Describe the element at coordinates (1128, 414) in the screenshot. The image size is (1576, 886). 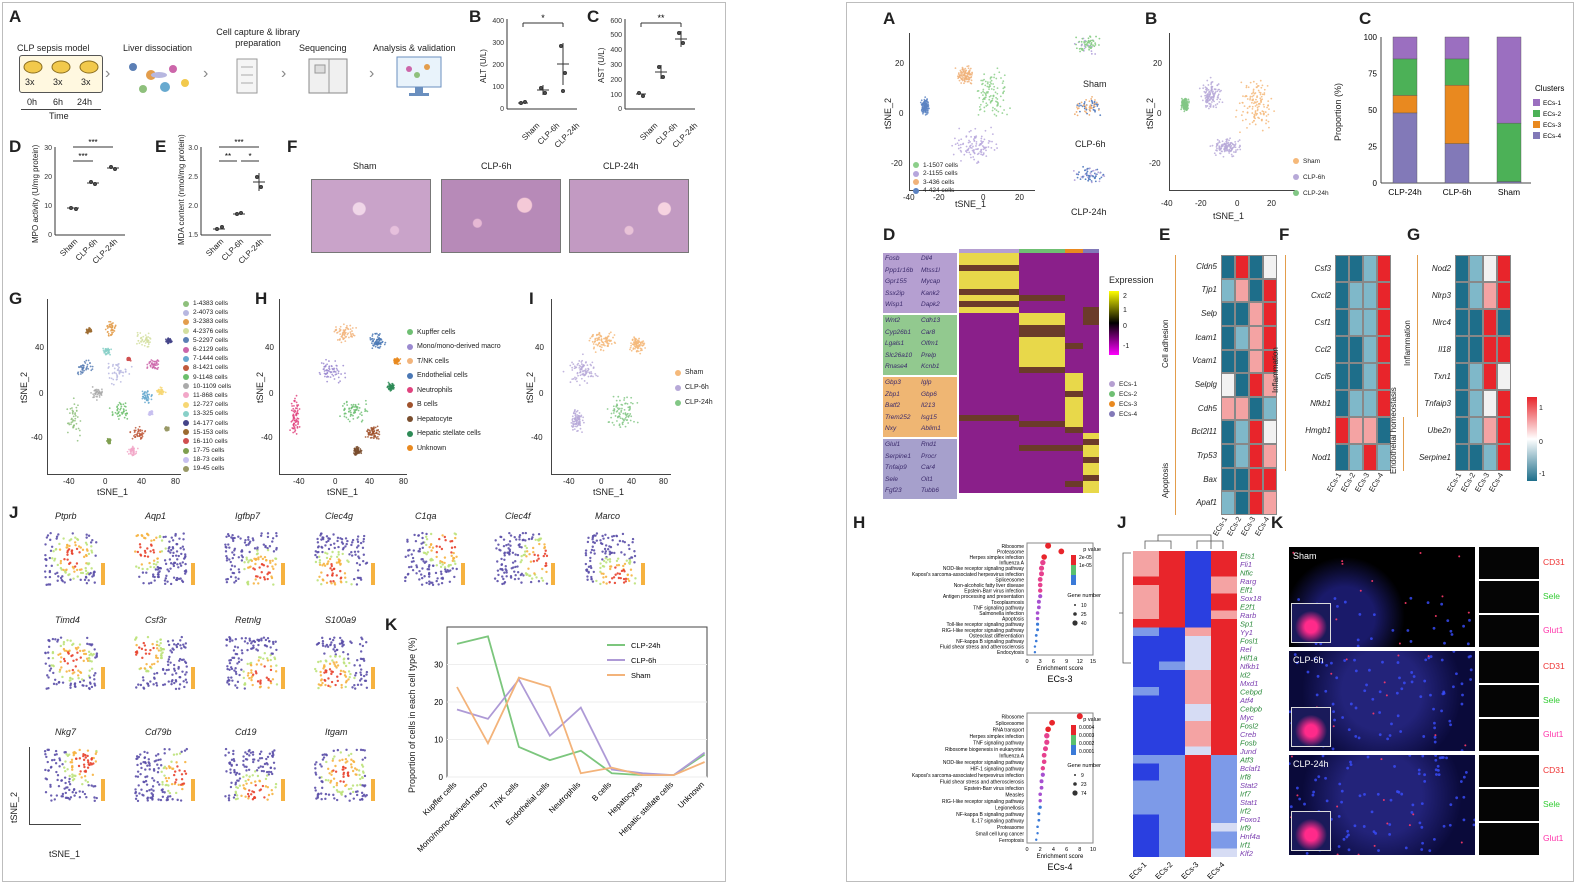
I see `legend-label: ECs-4` at that location.